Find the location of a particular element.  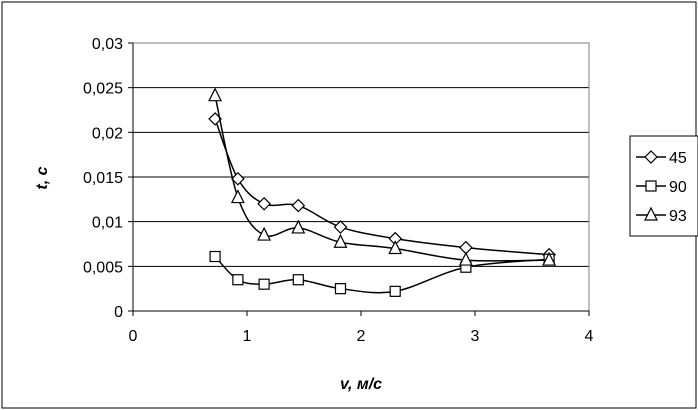

y-axis-title: t, с is located at coordinates (42, 177).